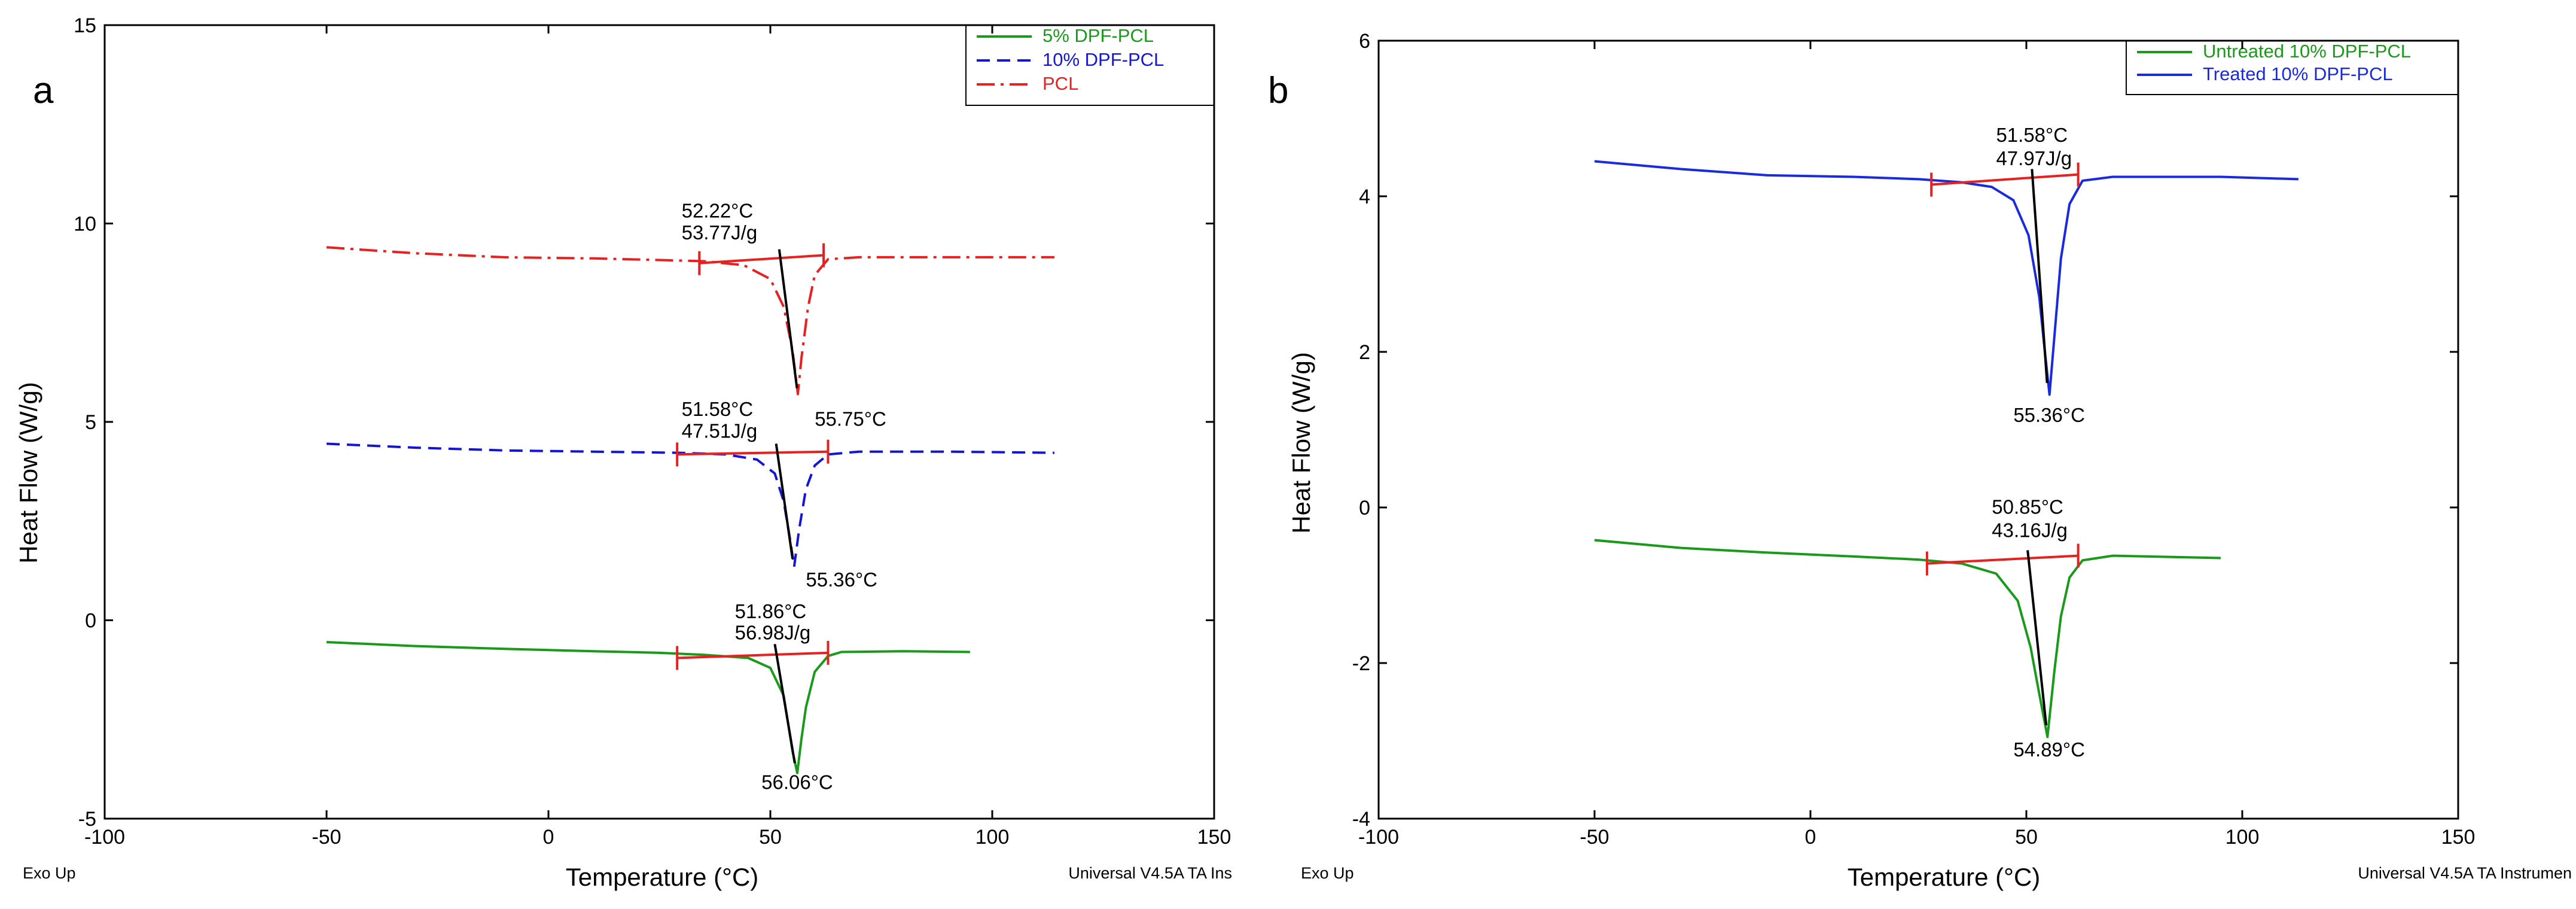 The image size is (2576, 909). I want to click on peak-annotation: 47.97J/g, so click(2034, 158).